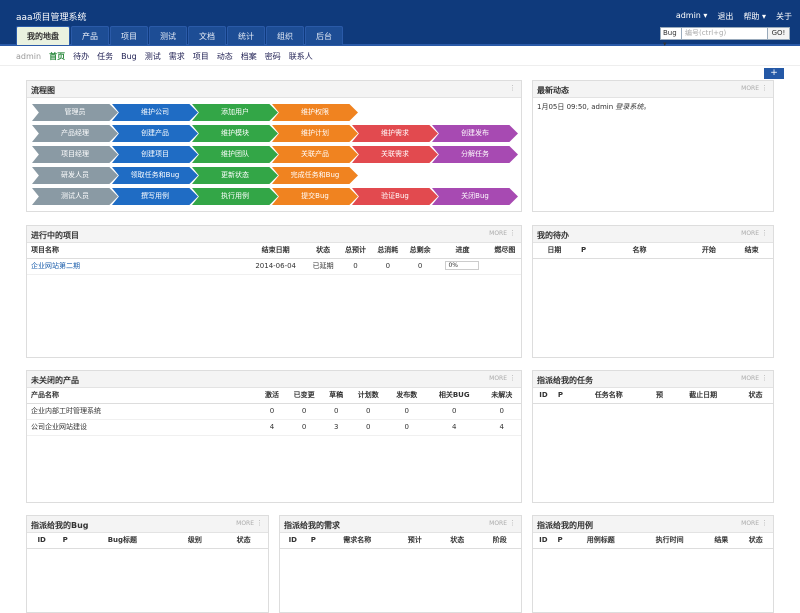  Describe the element at coordinates (129, 35) in the screenshot. I see `tab-project: 项目` at that location.